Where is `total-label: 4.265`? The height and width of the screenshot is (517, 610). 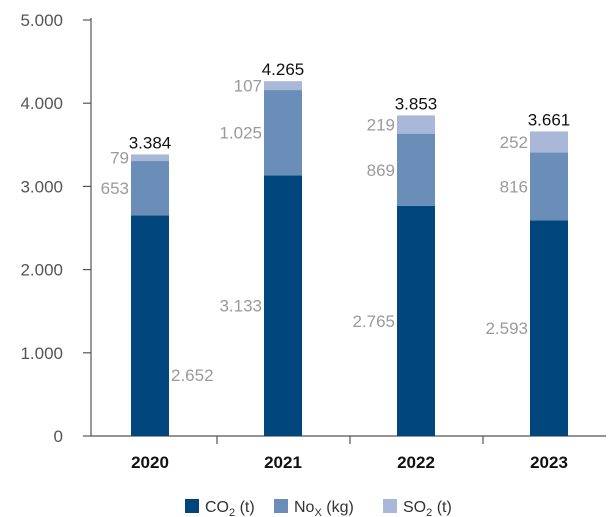 total-label: 4.265 is located at coordinates (283, 69).